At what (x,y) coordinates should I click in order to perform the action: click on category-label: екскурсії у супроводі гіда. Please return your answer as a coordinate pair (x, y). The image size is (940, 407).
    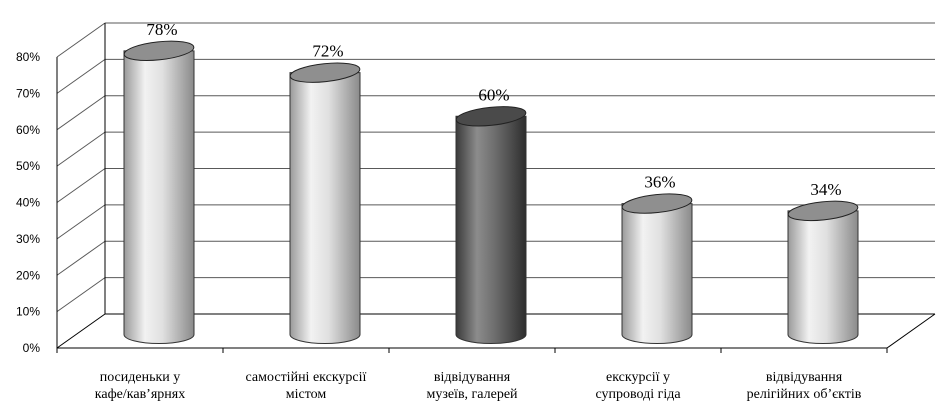
    Looking at the image, I should click on (638, 386).